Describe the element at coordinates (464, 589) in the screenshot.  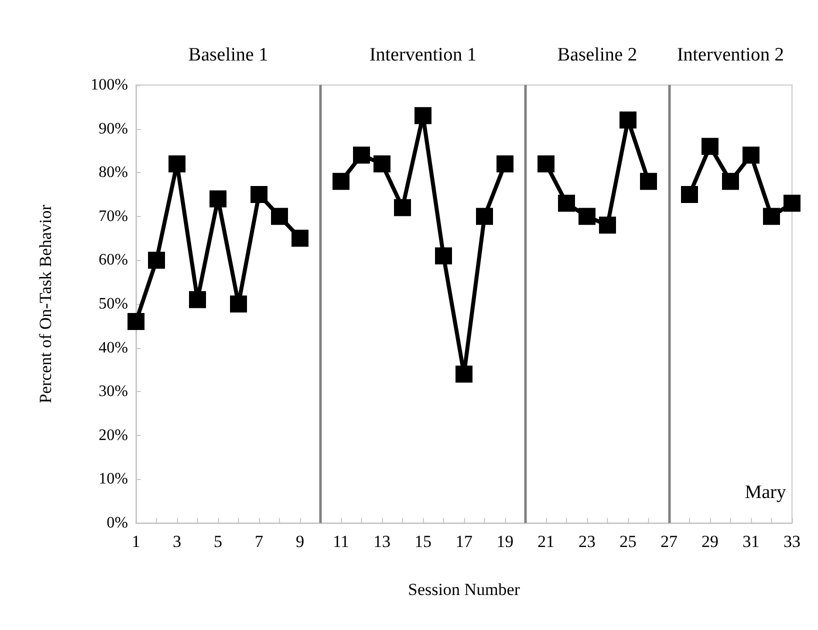
I see `x-axis-title: Session Number` at that location.